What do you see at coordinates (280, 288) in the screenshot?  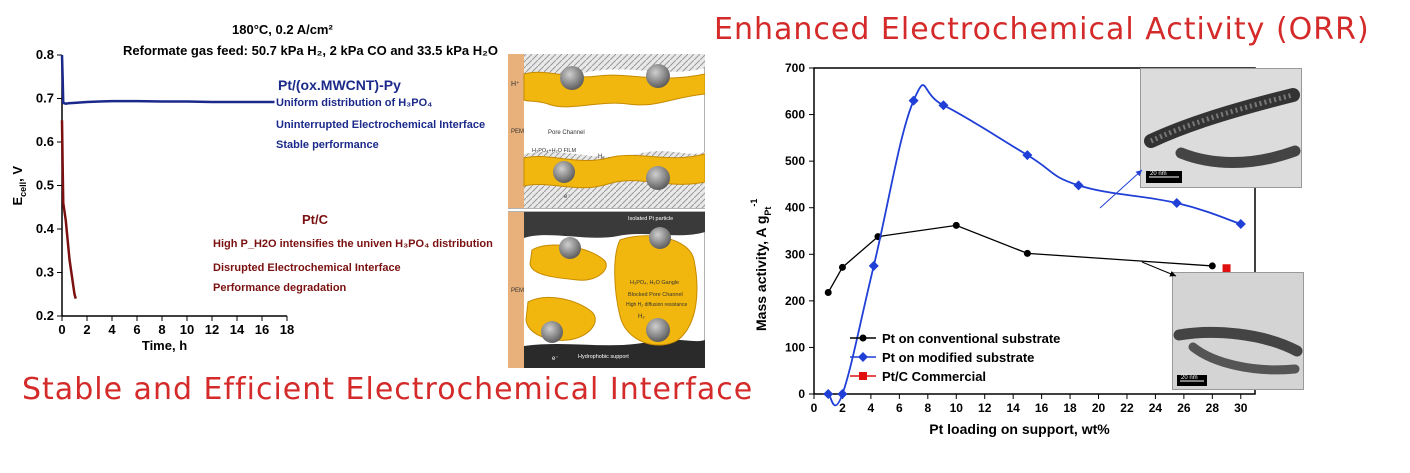 I see `ptc-line3: Performance degradation` at bounding box center [280, 288].